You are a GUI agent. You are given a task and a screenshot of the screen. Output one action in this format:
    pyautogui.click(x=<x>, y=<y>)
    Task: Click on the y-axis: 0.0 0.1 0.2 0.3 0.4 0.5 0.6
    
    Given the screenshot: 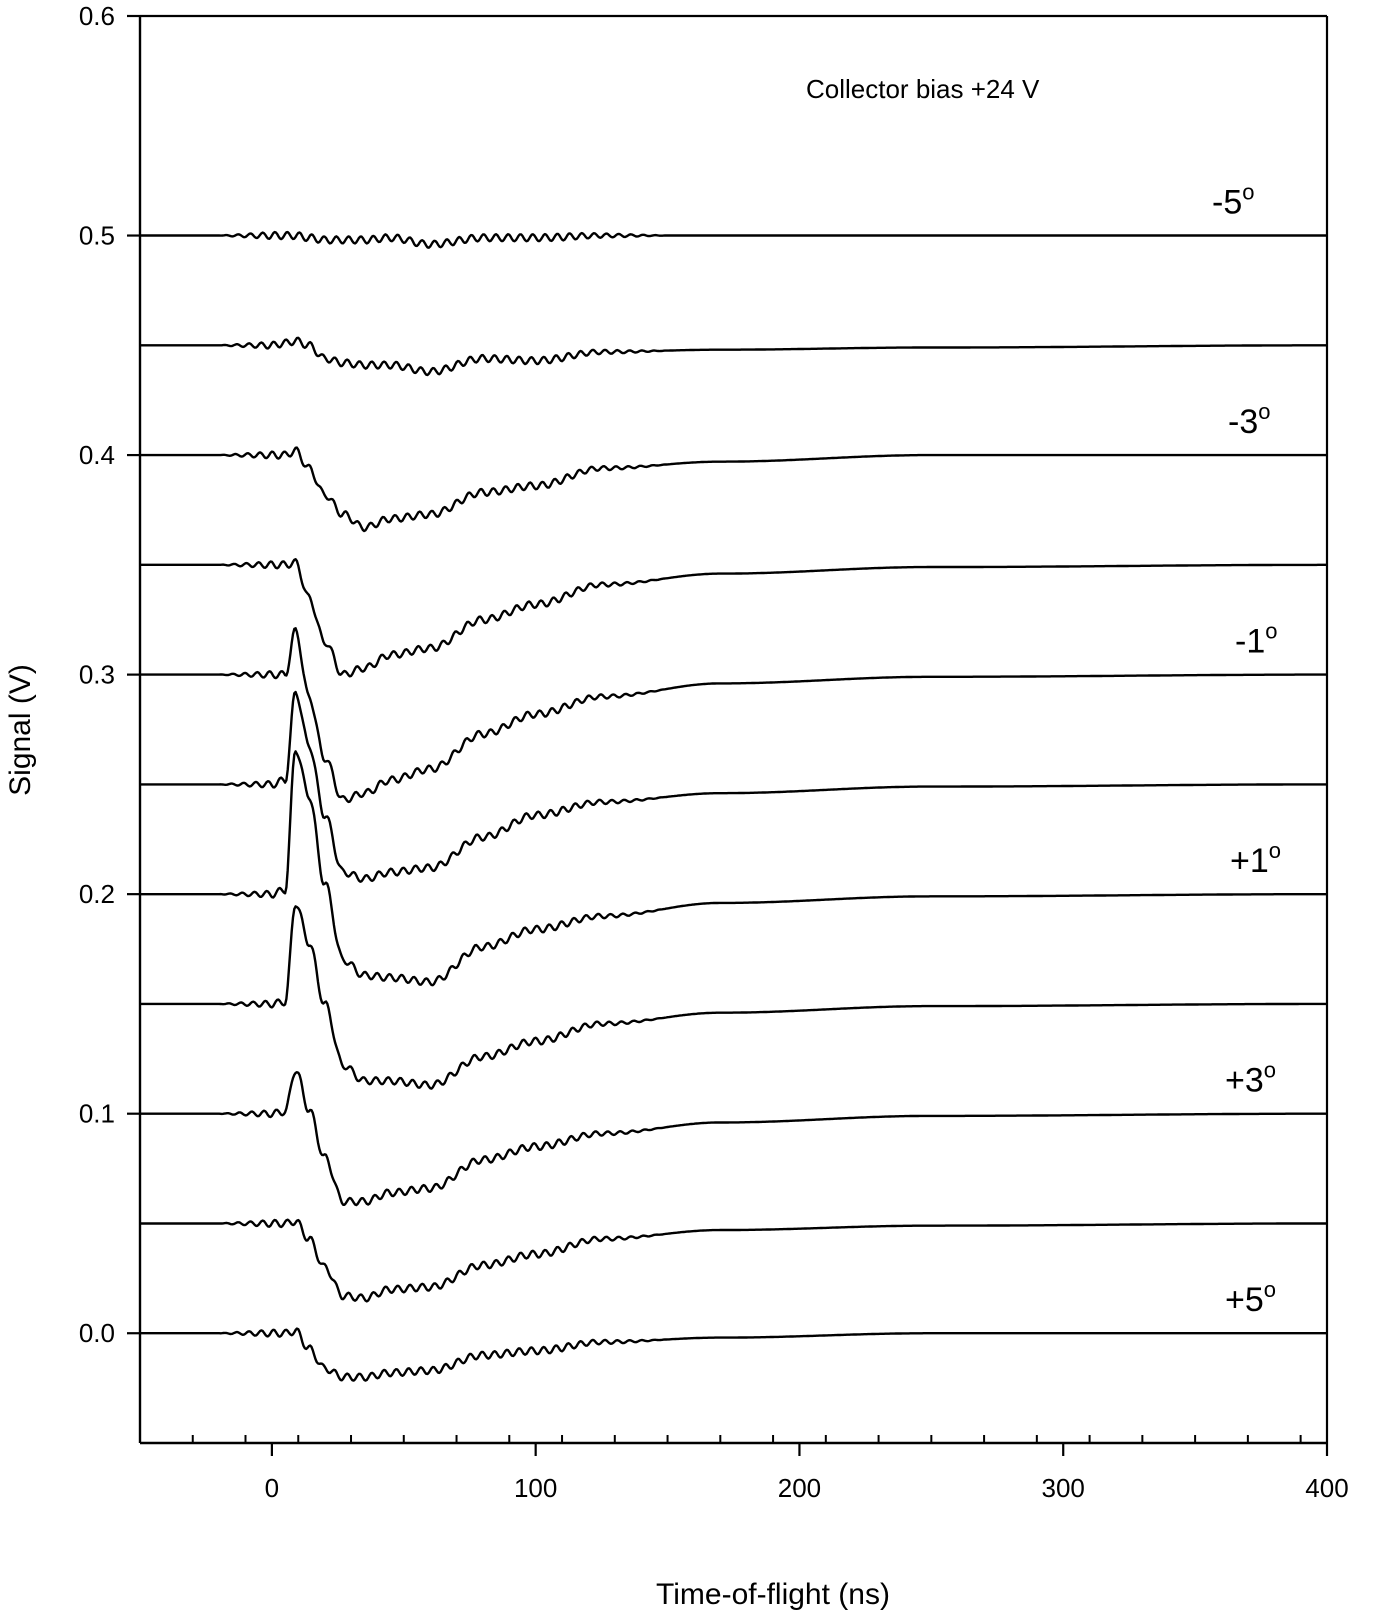 What is the action you would take?
    pyautogui.click(x=109, y=674)
    